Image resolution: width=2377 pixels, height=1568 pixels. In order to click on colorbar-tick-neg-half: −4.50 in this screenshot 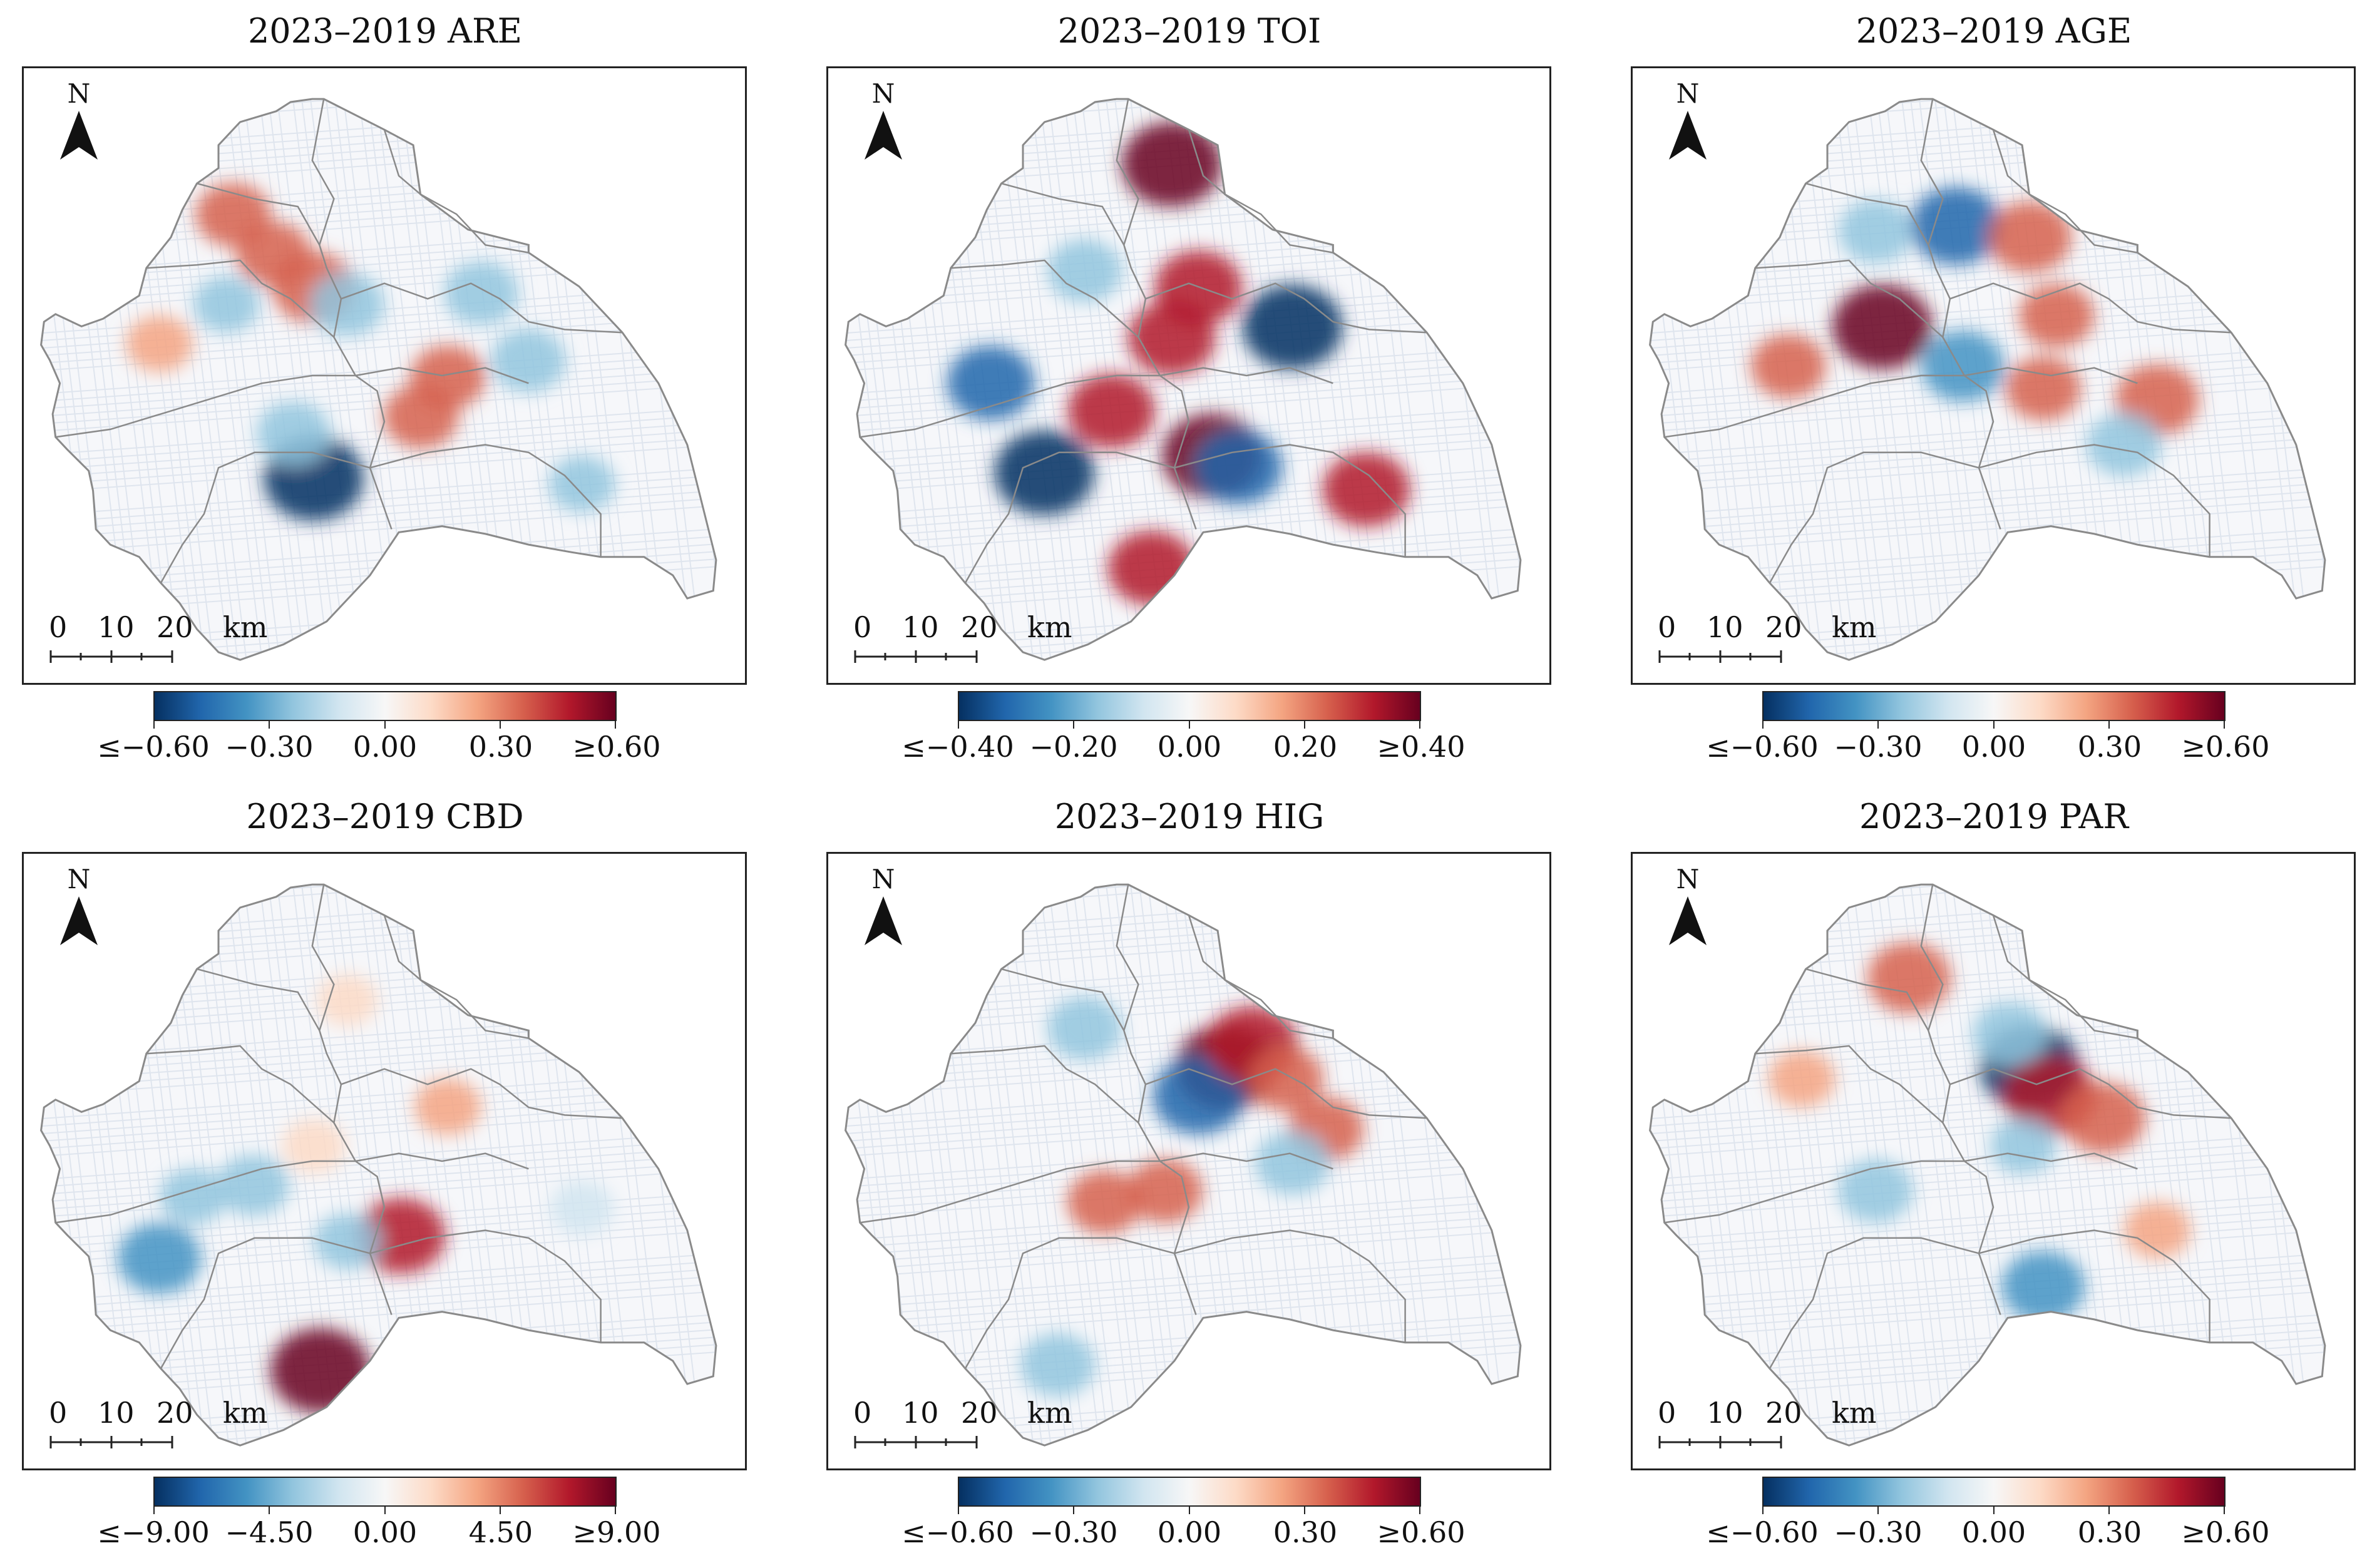, I will do `click(270, 1532)`.